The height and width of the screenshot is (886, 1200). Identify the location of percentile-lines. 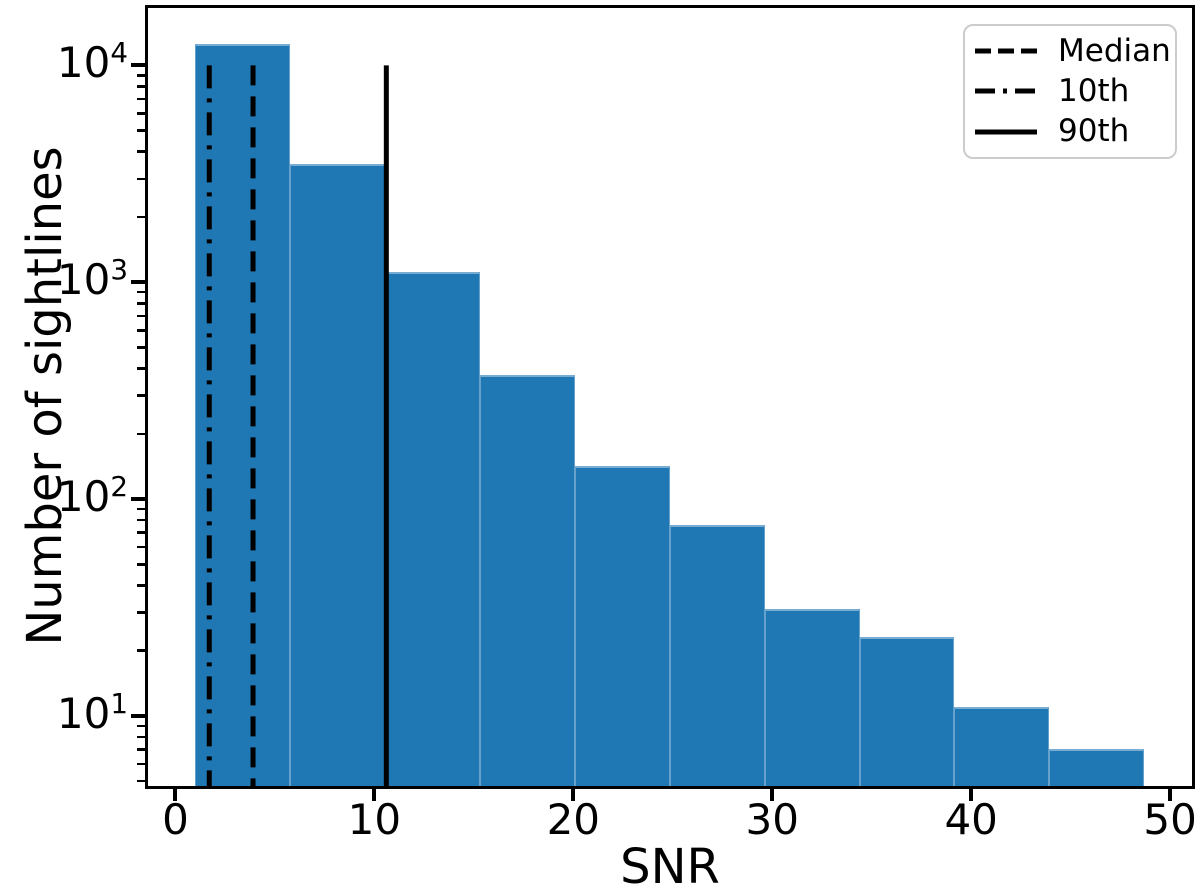
(297, 425).